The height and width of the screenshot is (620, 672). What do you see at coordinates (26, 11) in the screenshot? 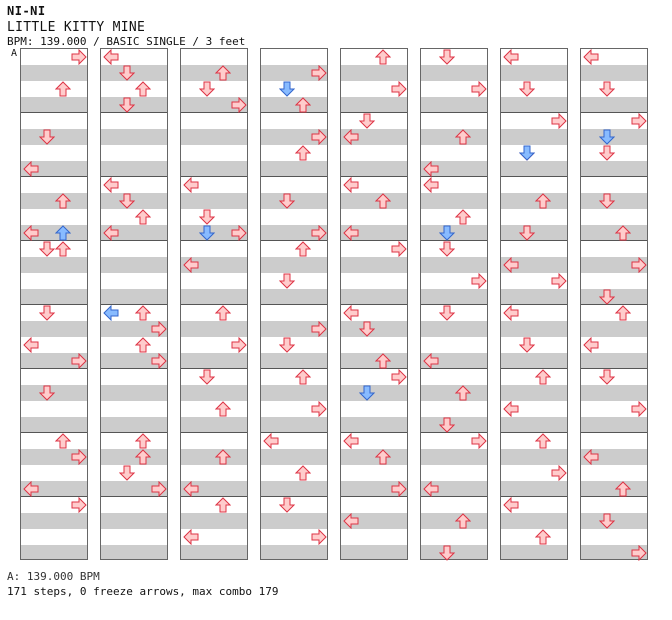
I see `artist-name: NI-NI` at bounding box center [26, 11].